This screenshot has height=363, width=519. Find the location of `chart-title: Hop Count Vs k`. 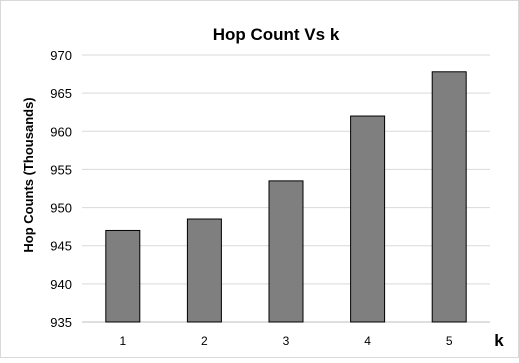

chart-title: Hop Count Vs k is located at coordinates (276, 34).